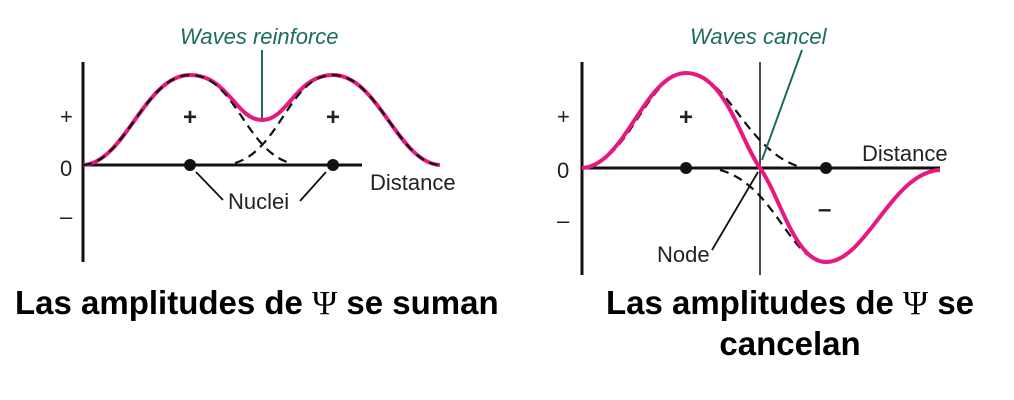 Image resolution: width=1014 pixels, height=400 pixels. I want to click on component-wave-positive, so click(691, 120).